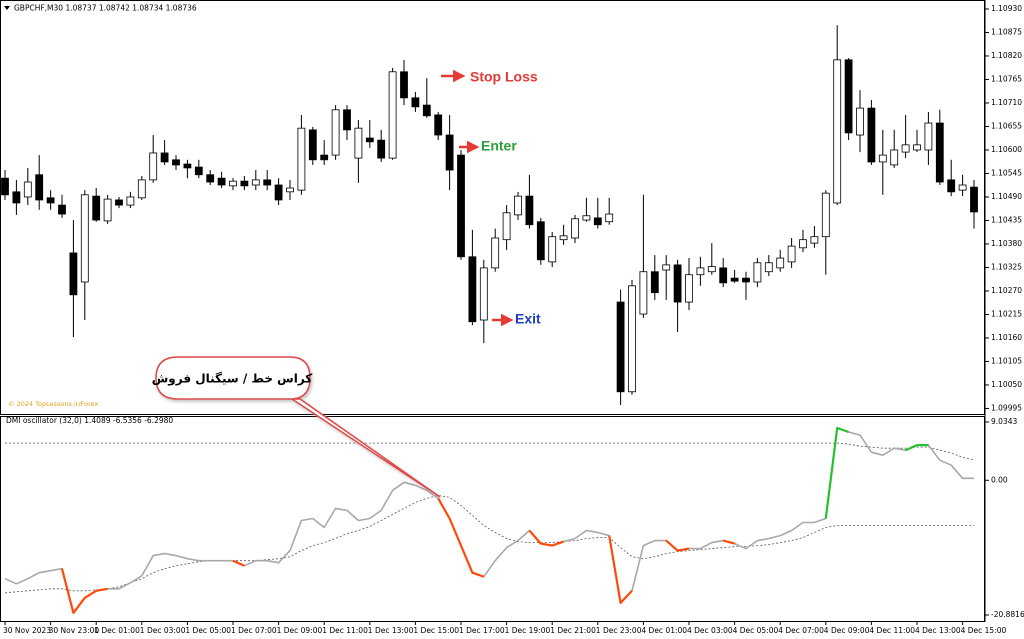 This screenshot has width=1024, height=639. I want to click on stop-loss-label: Stop Loss, so click(504, 77).